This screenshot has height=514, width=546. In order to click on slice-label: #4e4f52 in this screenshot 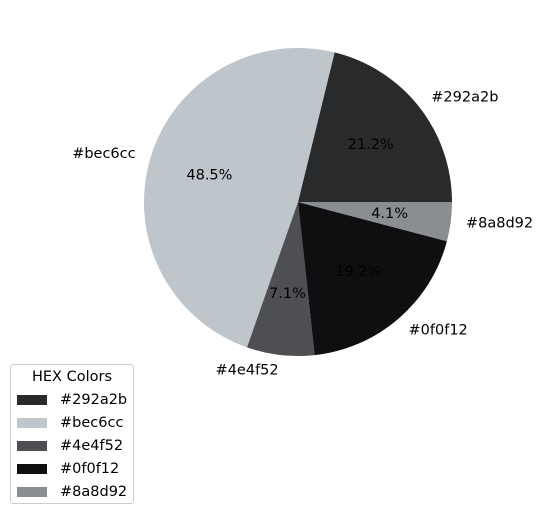, I will do `click(247, 370)`.